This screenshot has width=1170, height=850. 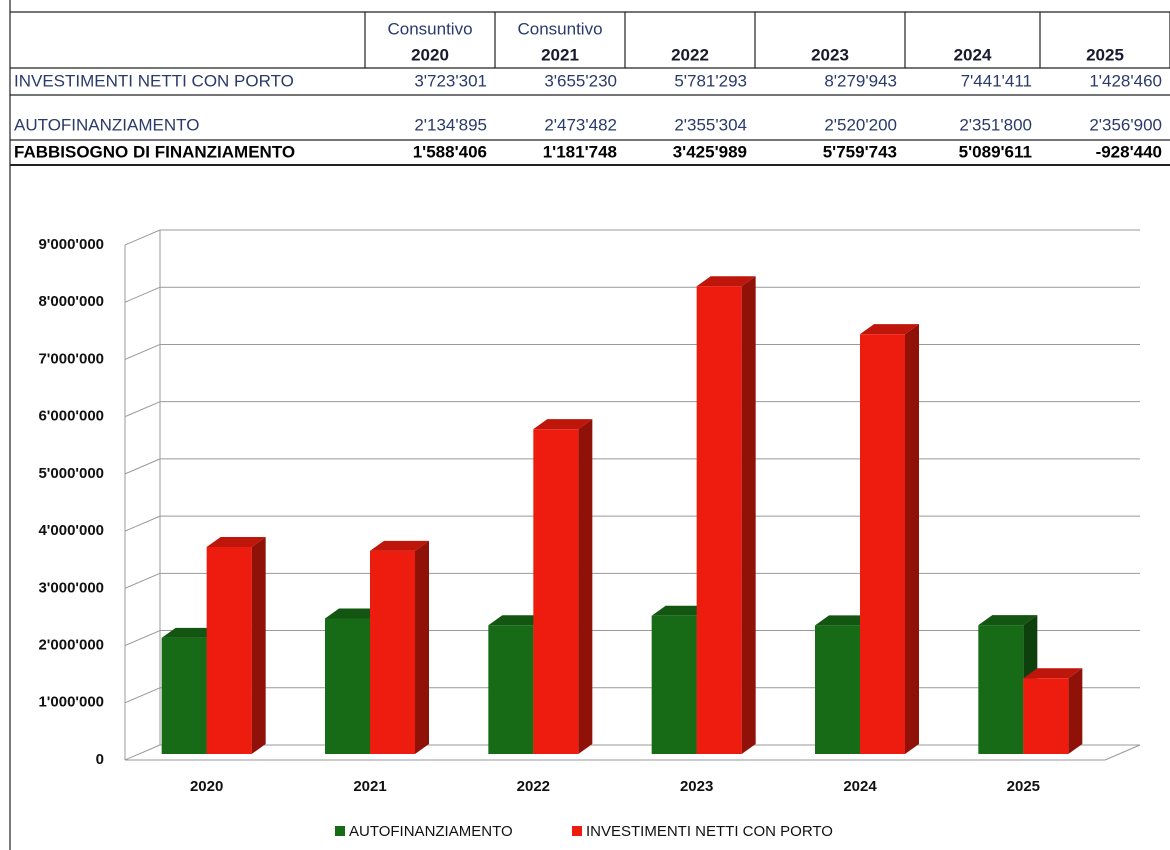 What do you see at coordinates (860, 80) in the screenshot?
I see `table-cell: 8'279'943` at bounding box center [860, 80].